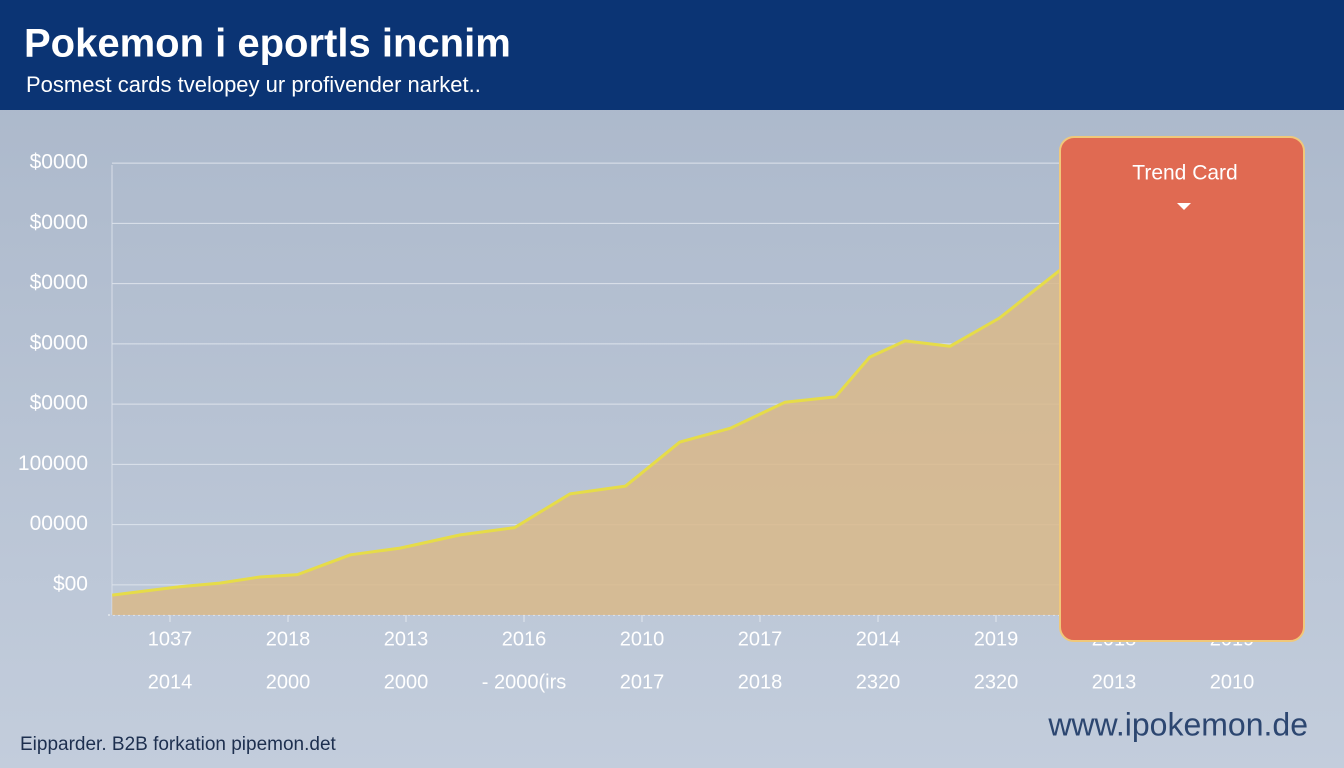 The height and width of the screenshot is (768, 1344). I want to click on y-tick-label: $00, so click(70, 583).